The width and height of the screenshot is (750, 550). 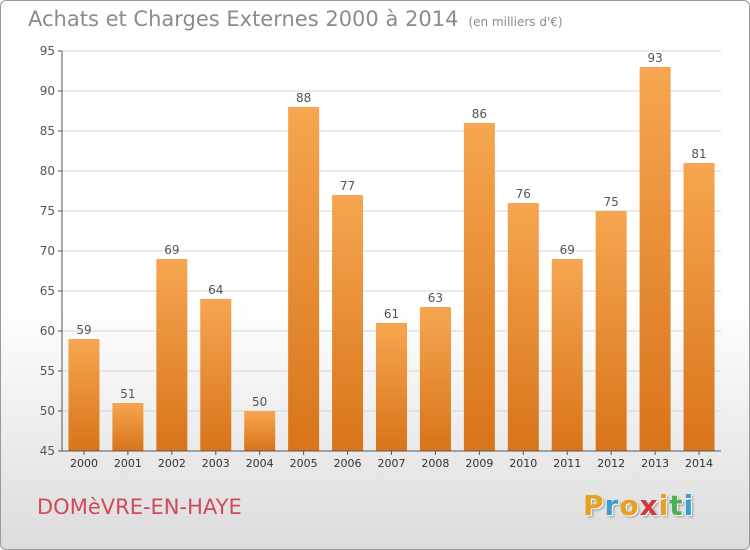 I want to click on y-tick-label: 65, so click(x=47, y=291).